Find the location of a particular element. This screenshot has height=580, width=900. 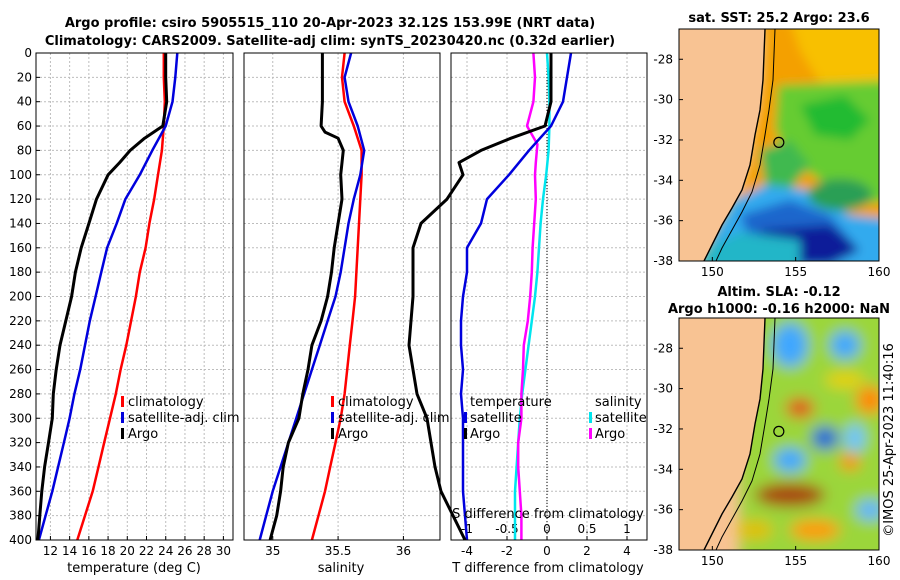

top-x-tick-label: 0.5 is located at coordinates (586, 529).